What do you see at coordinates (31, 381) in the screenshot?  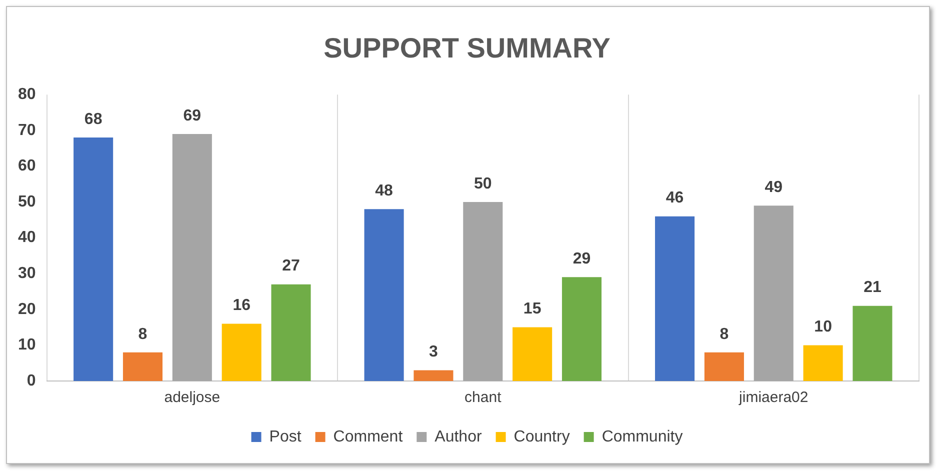 I see `y-tick-label: 0` at bounding box center [31, 381].